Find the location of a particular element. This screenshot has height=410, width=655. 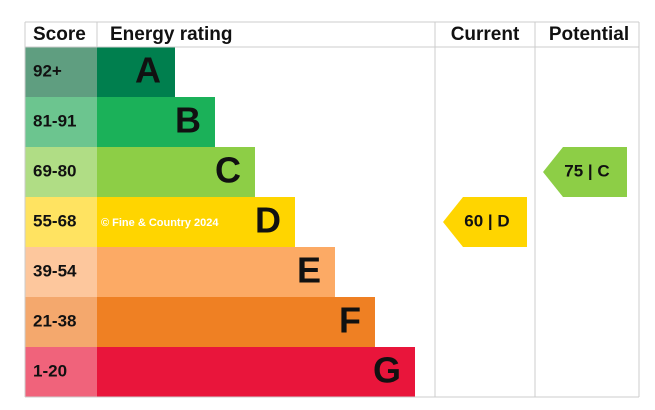

potential-arrow is located at coordinates (585, 172).